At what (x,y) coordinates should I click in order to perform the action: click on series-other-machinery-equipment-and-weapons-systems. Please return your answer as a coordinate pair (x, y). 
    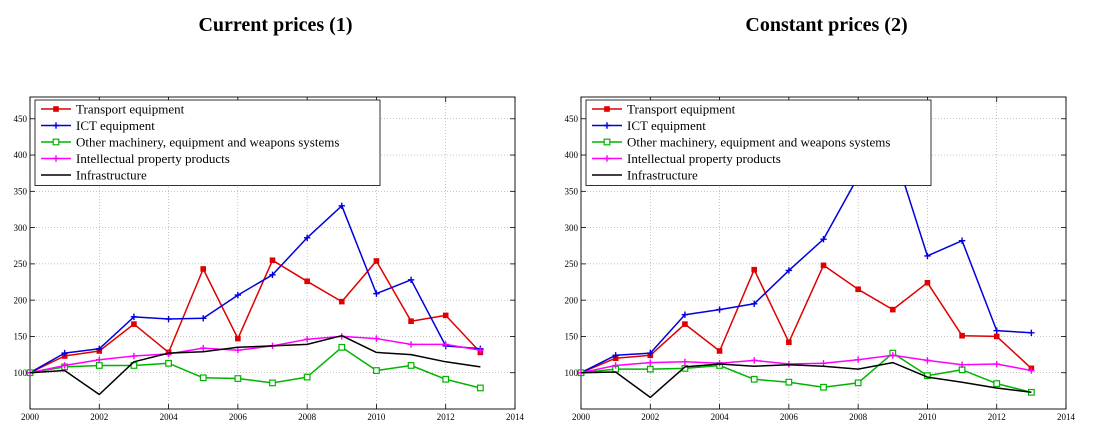
    Looking at the image, I should click on (255, 367).